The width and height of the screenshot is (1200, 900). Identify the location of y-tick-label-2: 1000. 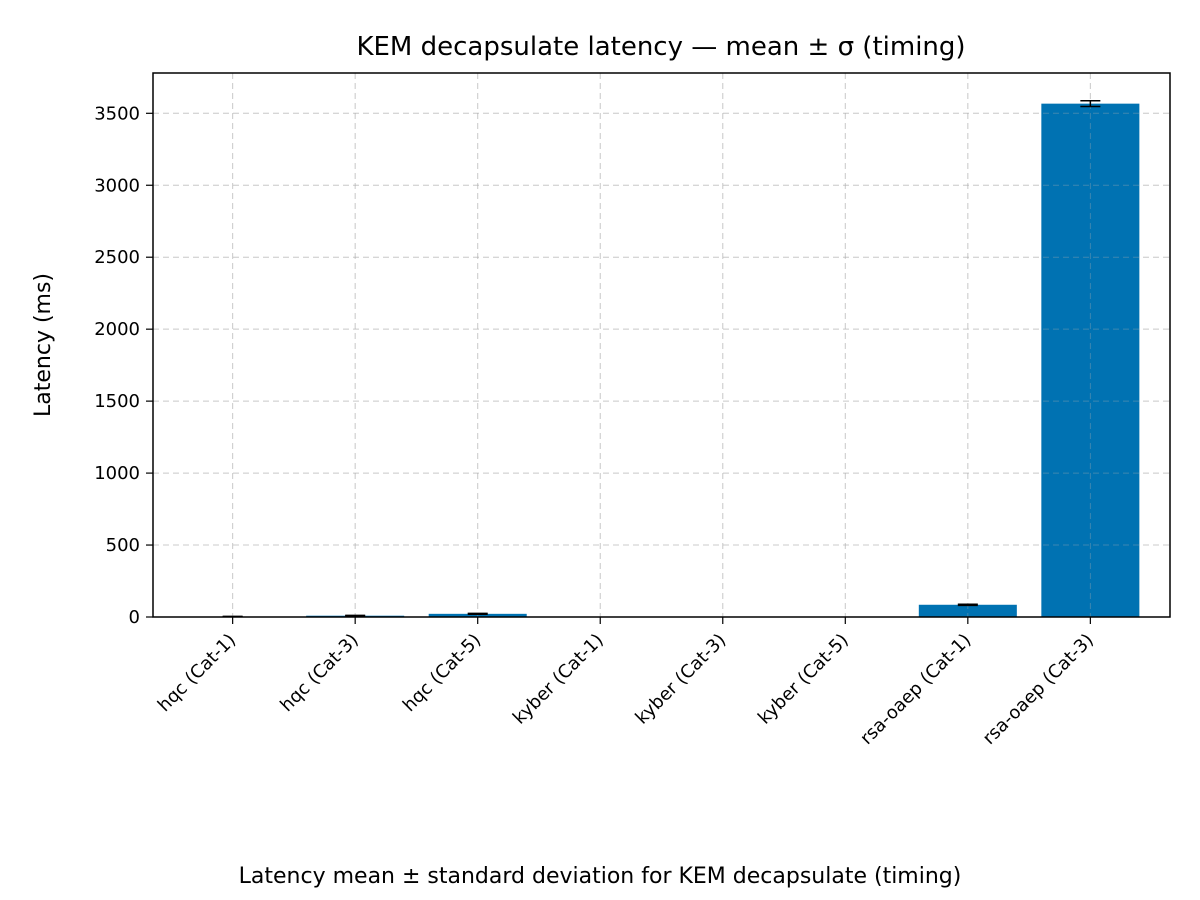
(117, 473).